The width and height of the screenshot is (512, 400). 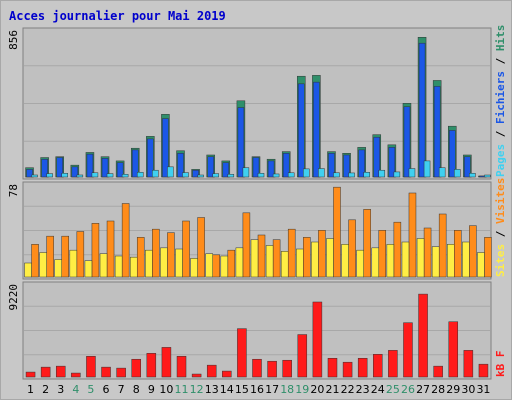 What do you see at coordinates (197, 389) in the screenshot?
I see `x-tick-label-day-12: 12` at bounding box center [197, 389].